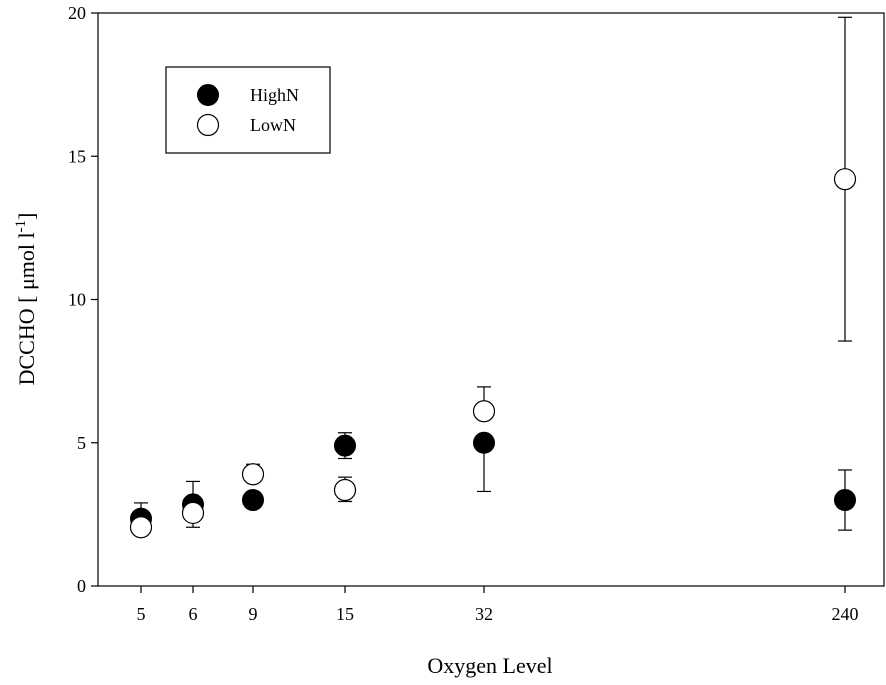 Image resolution: width=886 pixels, height=685 pixels. Describe the element at coordinates (21, 226) in the screenshot. I see `y-axis-title-superscript: -1` at that location.